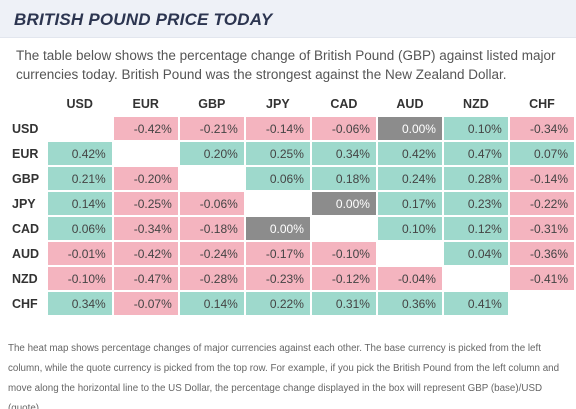 This screenshot has width=576, height=409. What do you see at coordinates (541, 128) in the screenshot?
I see `heatmap-cell-usd-chf: -0.34%` at bounding box center [541, 128].